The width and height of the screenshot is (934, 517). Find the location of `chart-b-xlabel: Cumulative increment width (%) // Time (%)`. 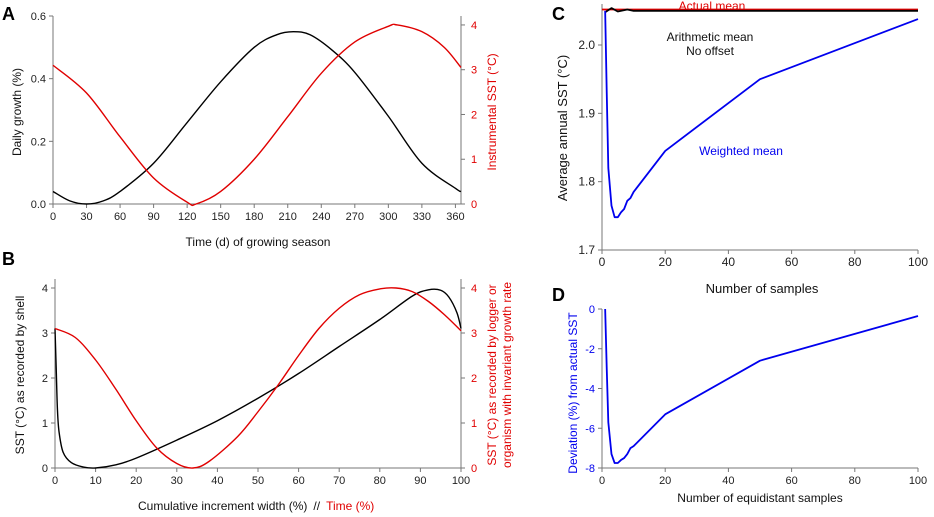

chart-b-xlabel: Cumulative increment width (%) // Time (%) is located at coordinates (256, 506).